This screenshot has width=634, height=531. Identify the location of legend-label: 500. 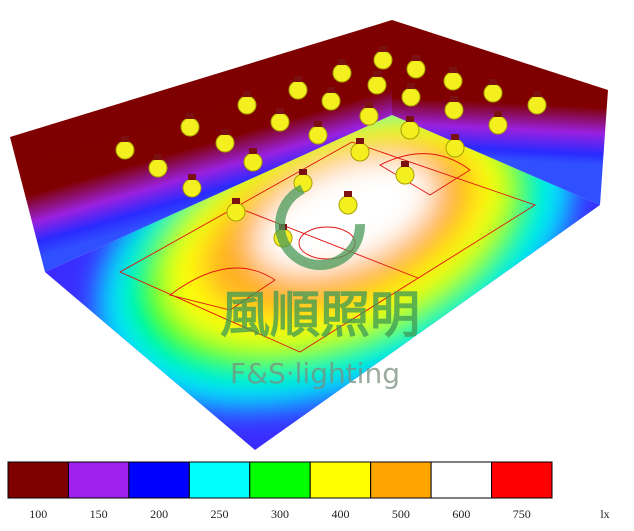
(401, 514).